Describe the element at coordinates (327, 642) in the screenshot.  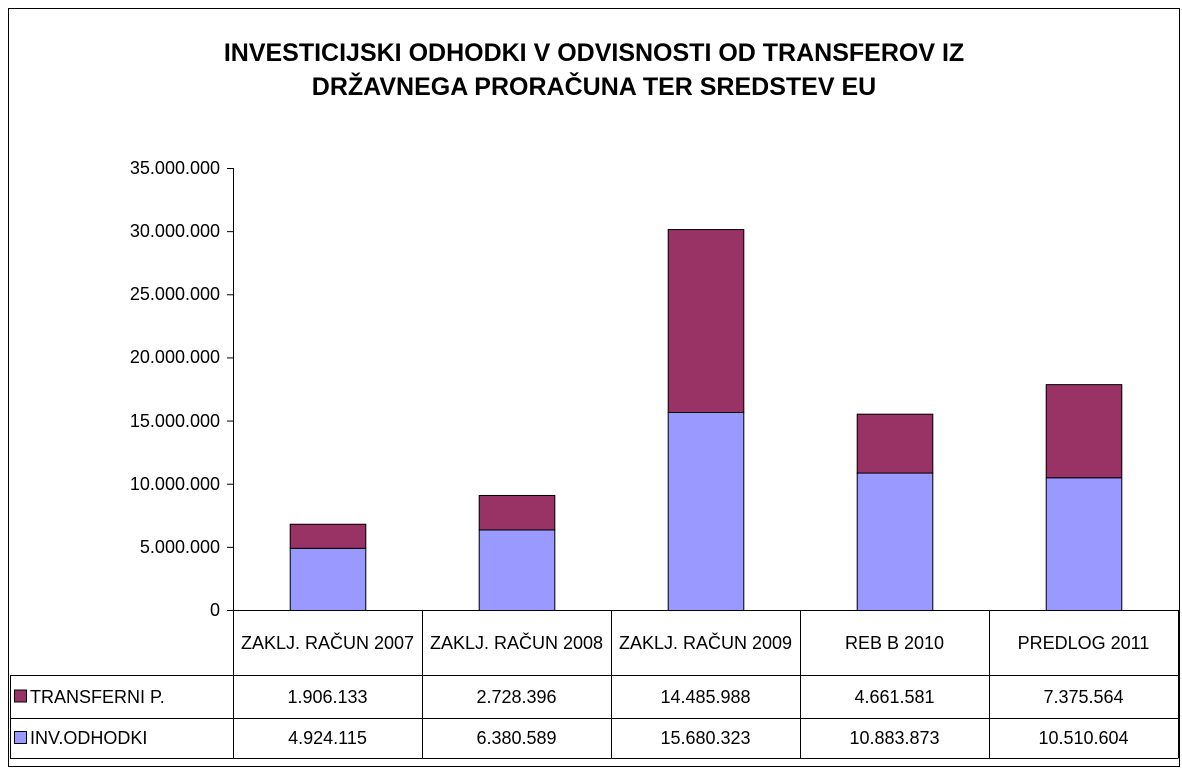
I see `x-tick-label: ZAKLJ. RAČUN 2007` at that location.